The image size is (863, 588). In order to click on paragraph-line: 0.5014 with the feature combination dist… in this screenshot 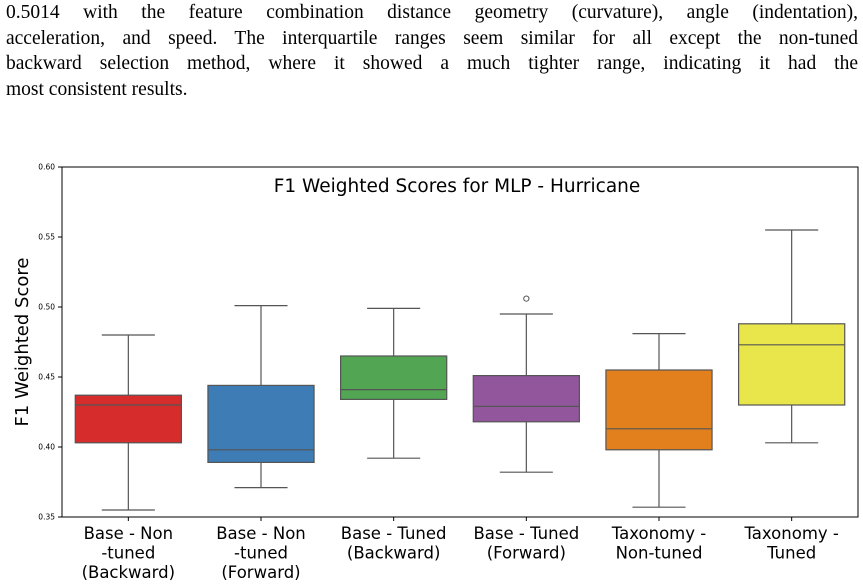, I will do `click(432, 12)`.